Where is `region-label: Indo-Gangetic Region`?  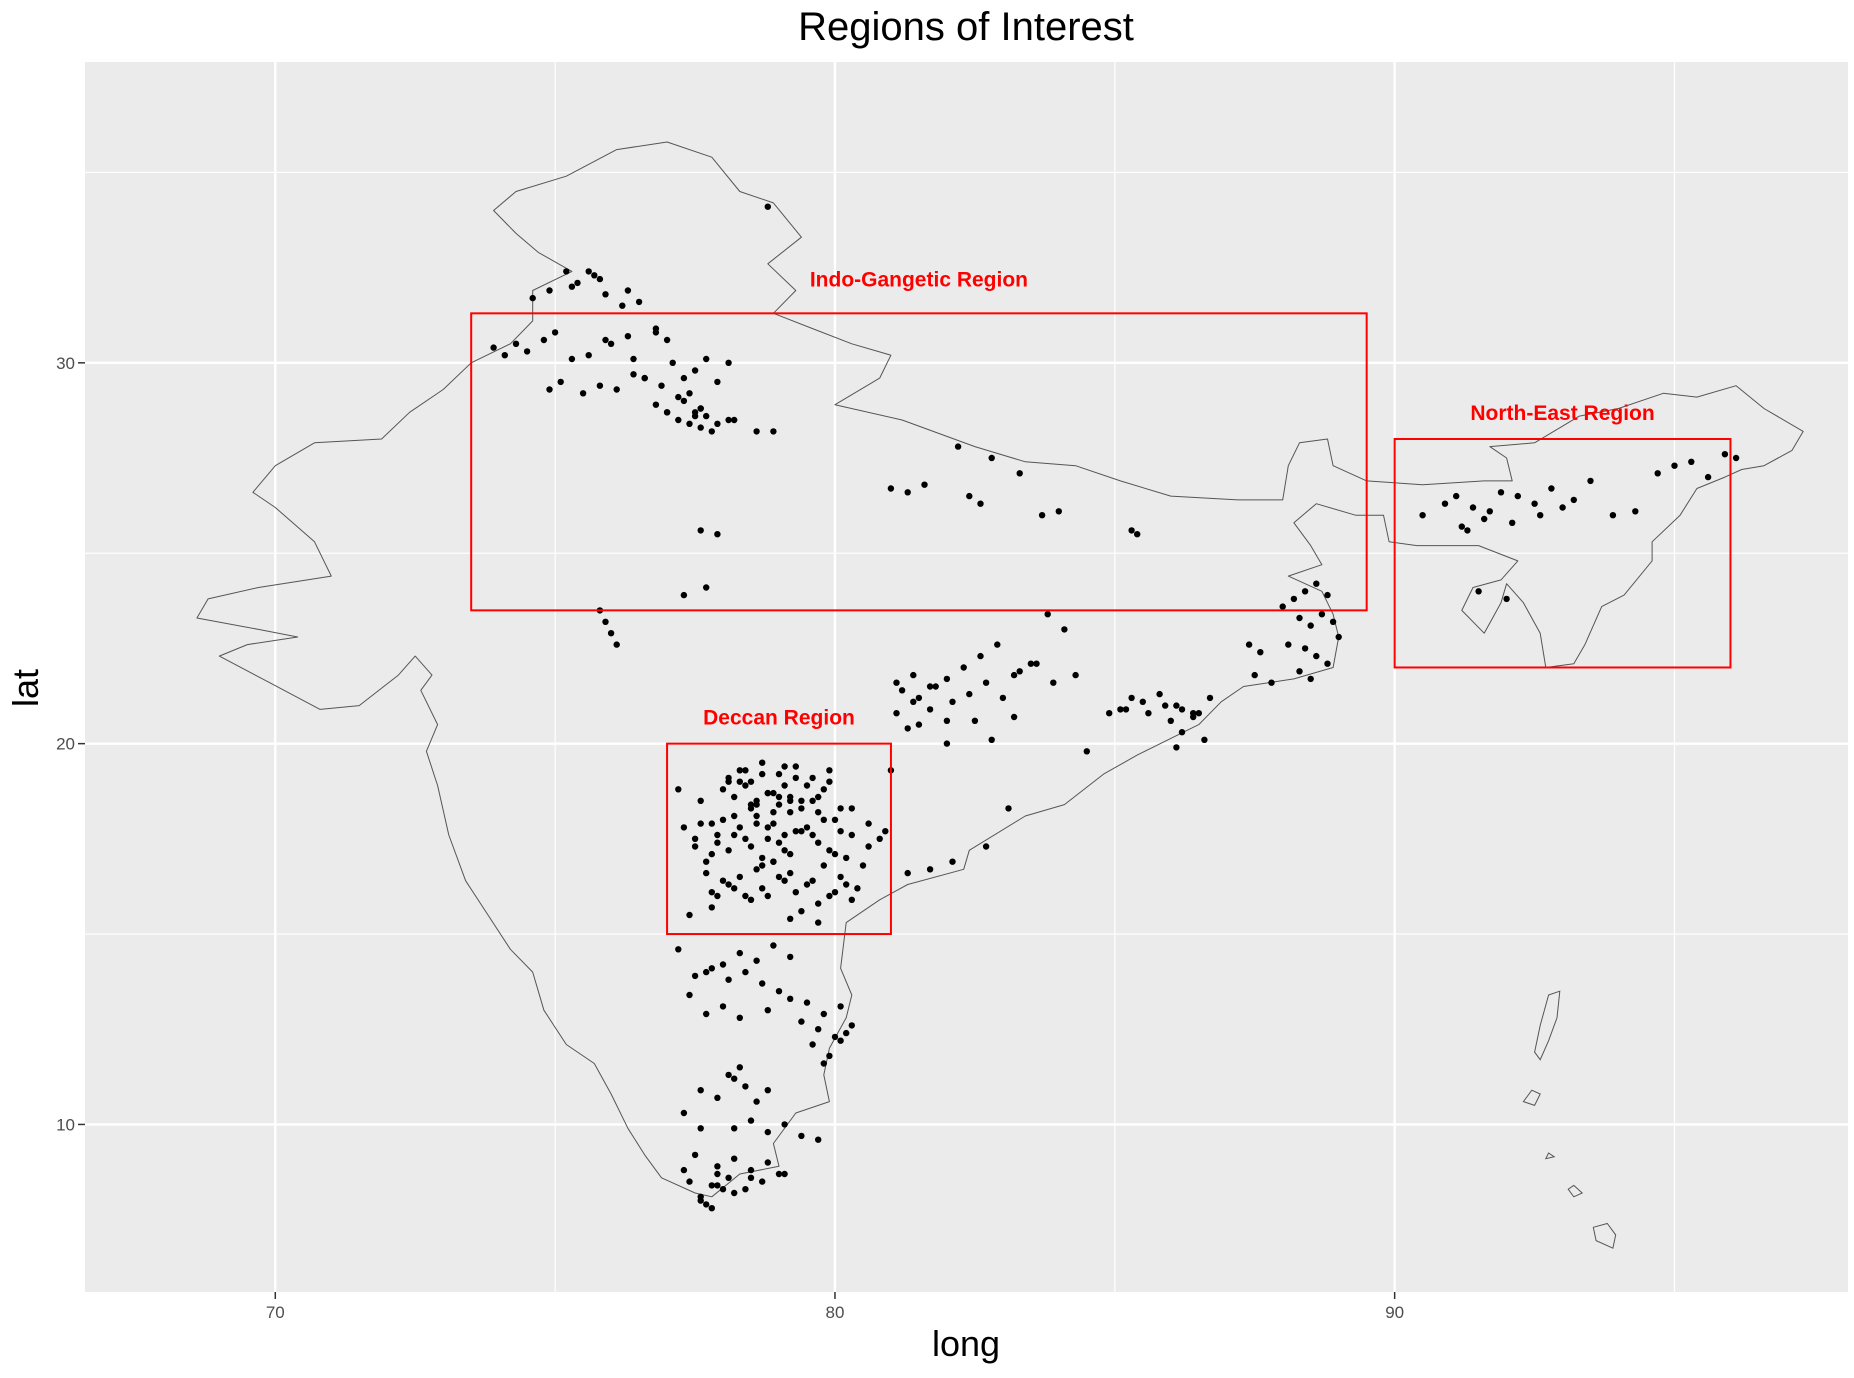 region-label: Indo-Gangetic Region is located at coordinates (919, 280).